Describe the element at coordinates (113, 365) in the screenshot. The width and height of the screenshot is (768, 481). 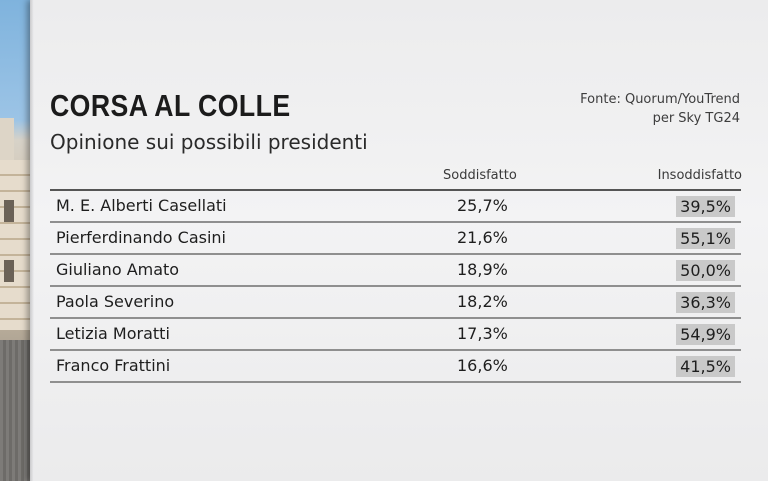
I see `candidate-name: Franco Frattini` at that location.